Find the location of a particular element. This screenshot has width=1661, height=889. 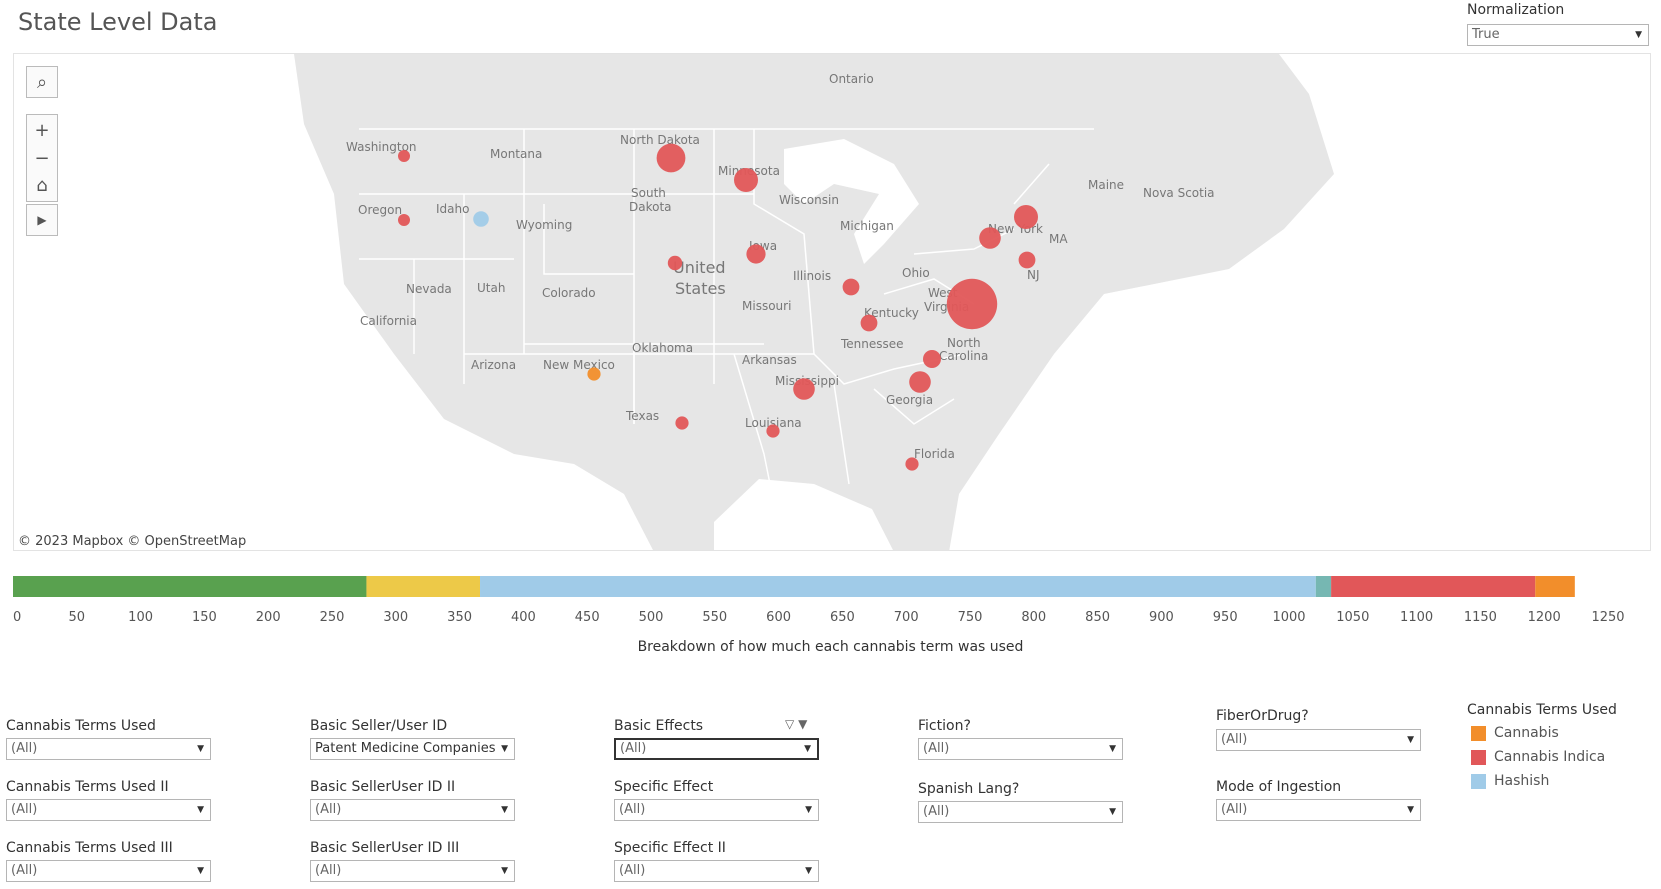

label-nj: NJ is located at coordinates (1033, 275).